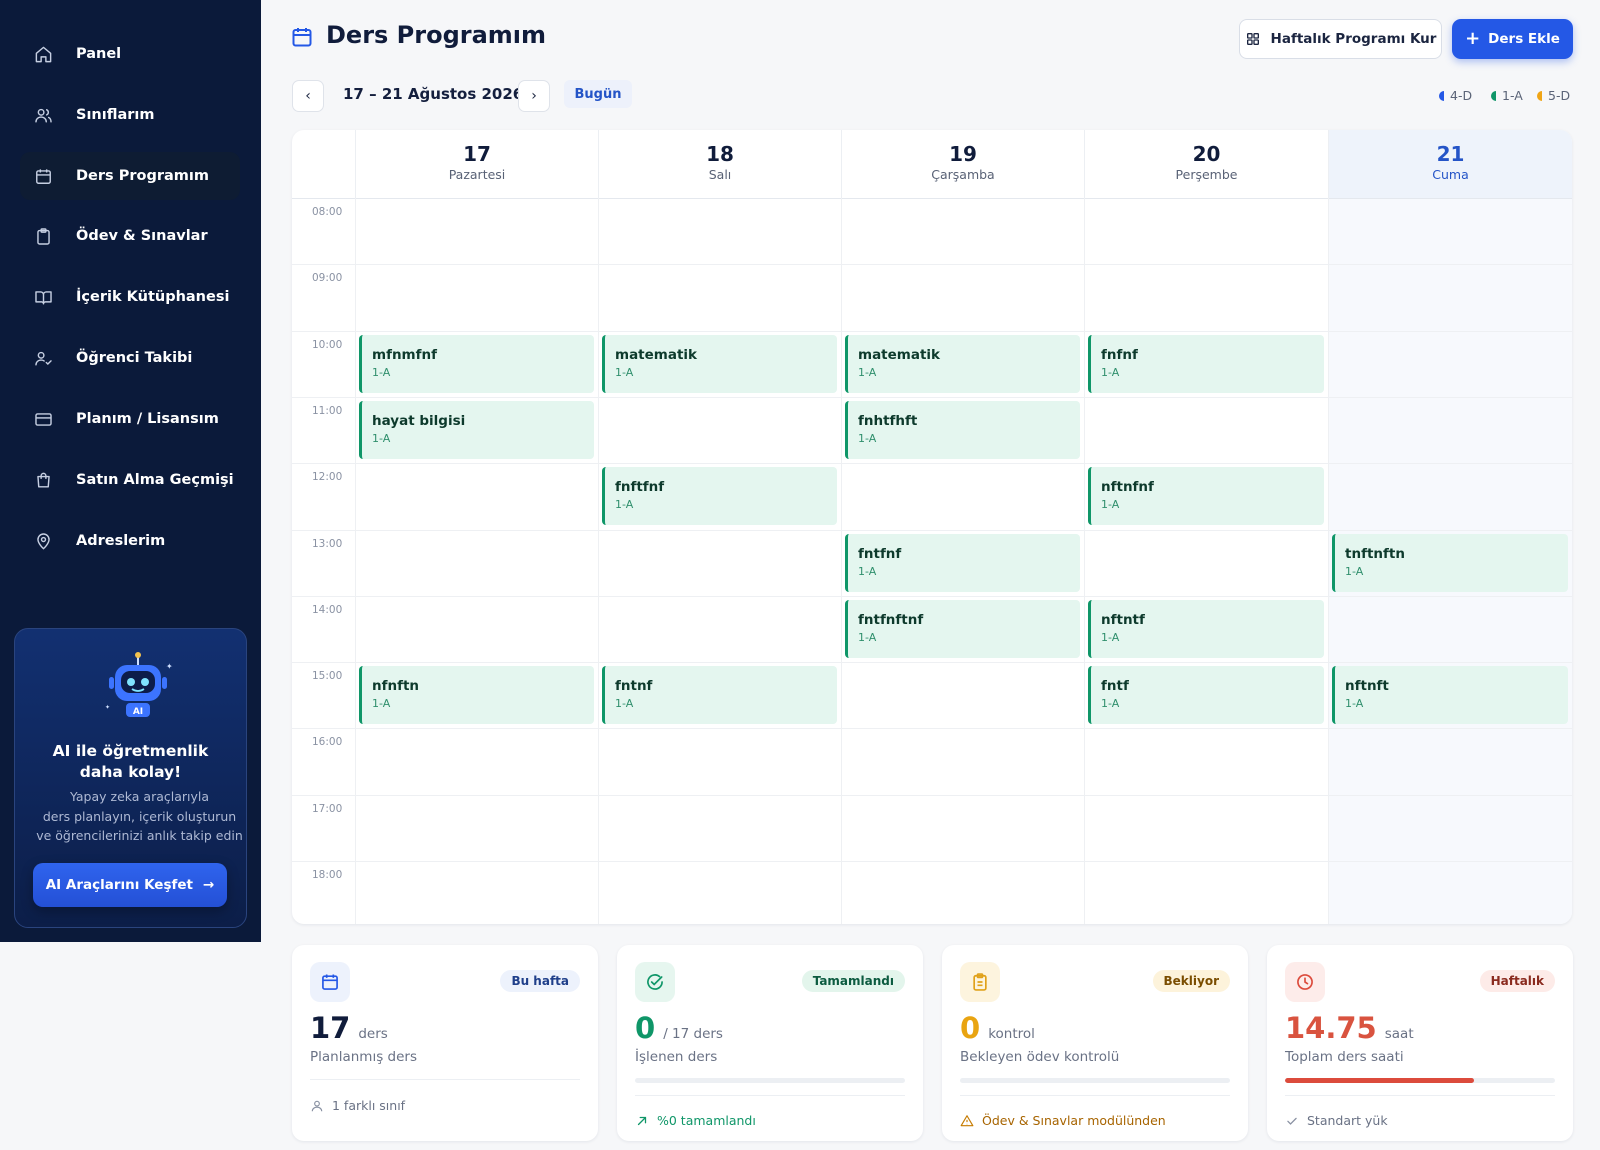 The image size is (1600, 1150). Describe the element at coordinates (1553, 95) in the screenshot. I see `legend-item: 5-D` at that location.